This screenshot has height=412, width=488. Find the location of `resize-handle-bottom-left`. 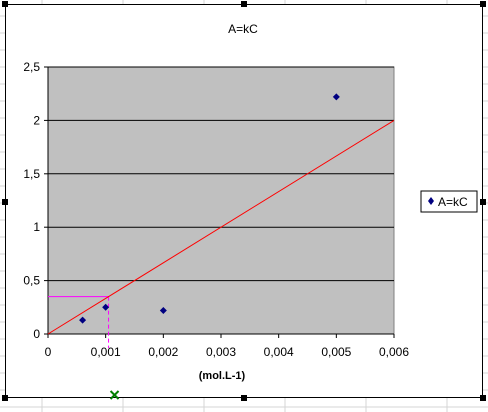

resize-handle-bottom-left is located at coordinates (5, 398).